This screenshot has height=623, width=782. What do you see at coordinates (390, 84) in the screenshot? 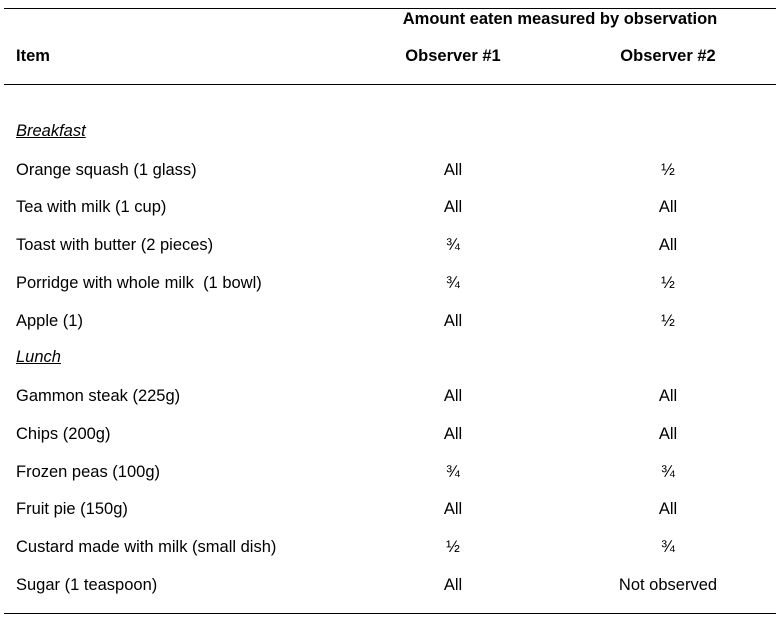
I see `header-rule` at bounding box center [390, 84].